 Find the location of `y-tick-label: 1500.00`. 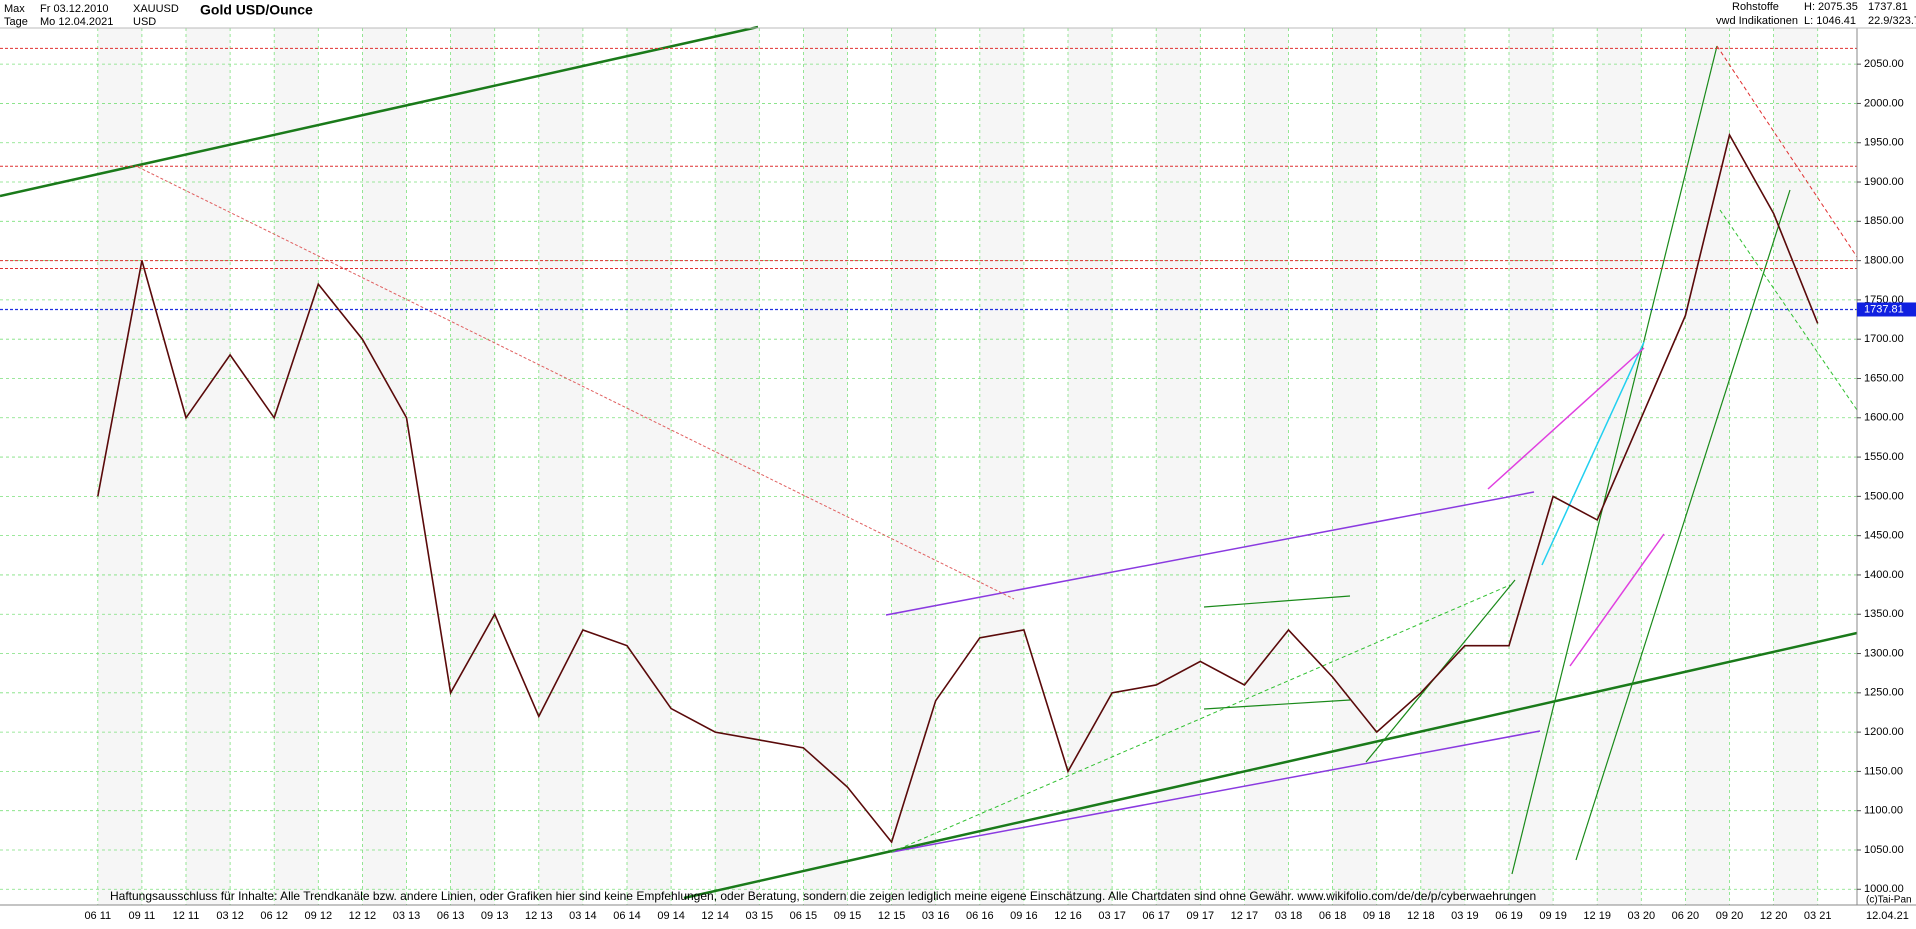

y-tick-label: 1500.00 is located at coordinates (1884, 496).